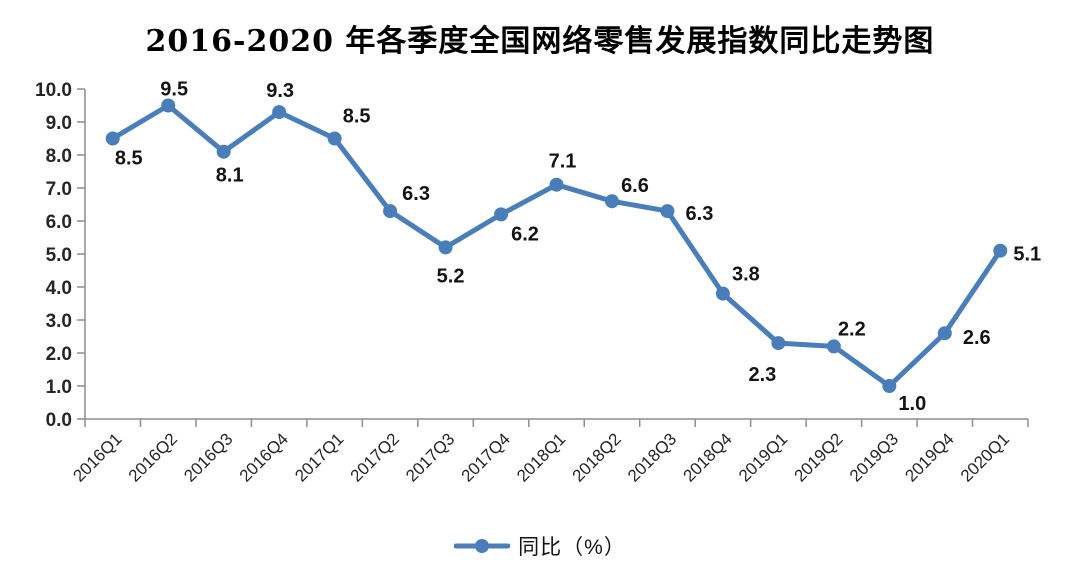 The width and height of the screenshot is (1080, 571). What do you see at coordinates (59, 321) in the screenshot?
I see `y-tick-label: 3.0` at bounding box center [59, 321].